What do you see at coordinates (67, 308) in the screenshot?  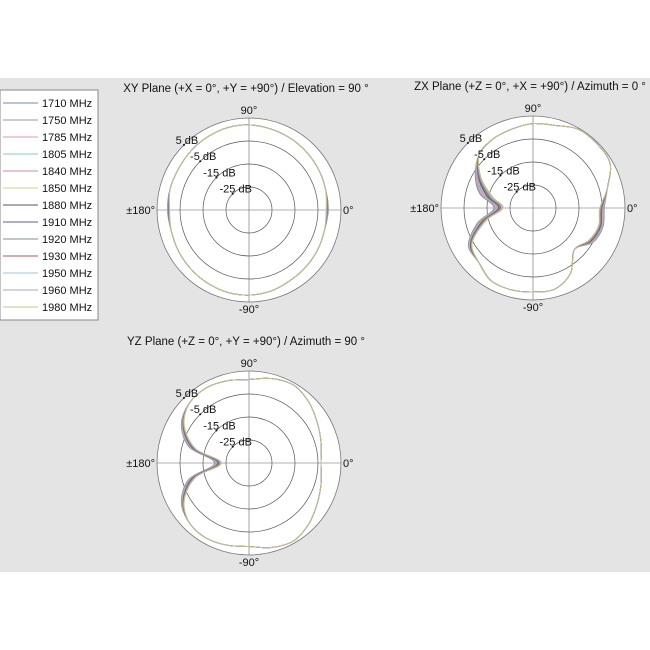 I see `legend-label: 1980 MHz` at bounding box center [67, 308].